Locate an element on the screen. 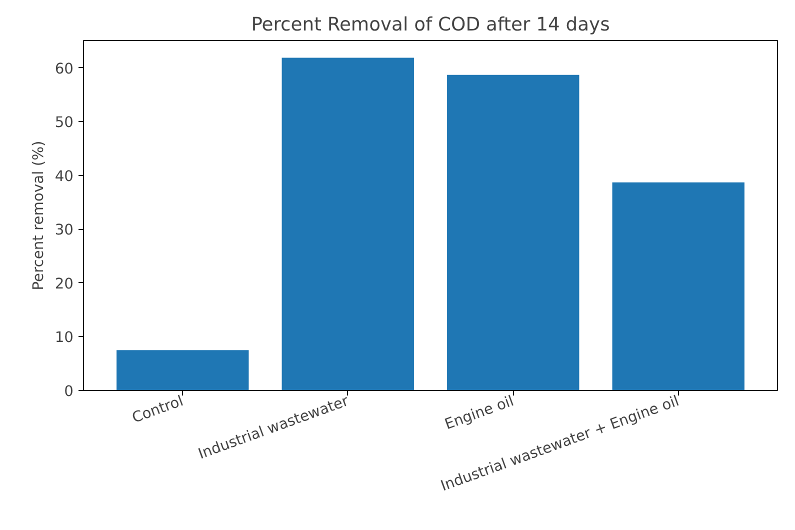  y-tick-label: 10 is located at coordinates (64, 337).